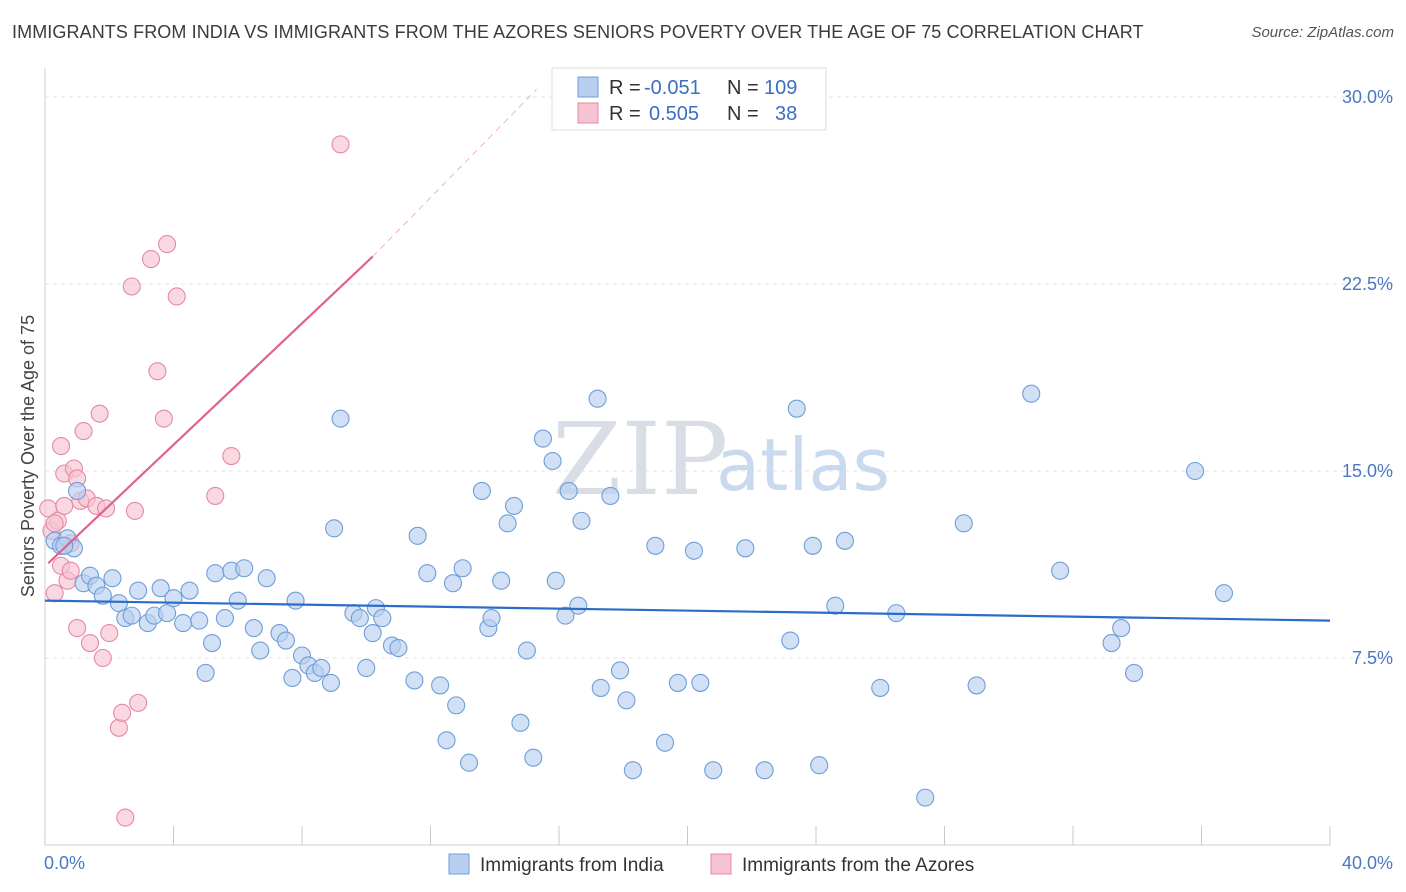  Describe the element at coordinates (672, 88) in the screenshot. I see `legend-india-r-value: -0.051` at that location.